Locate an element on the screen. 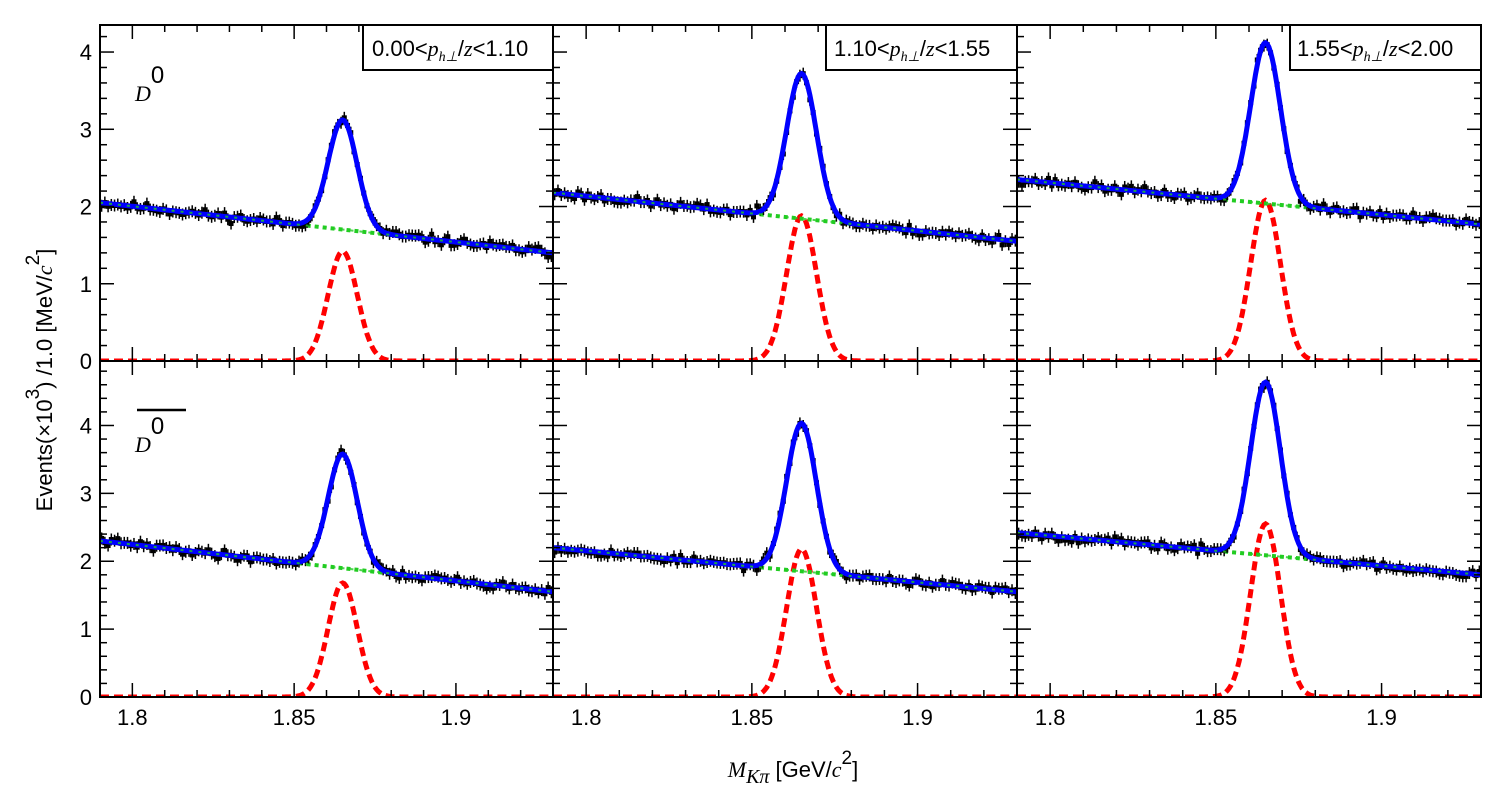  x-title-suffix: ] is located at coordinates (855, 769).